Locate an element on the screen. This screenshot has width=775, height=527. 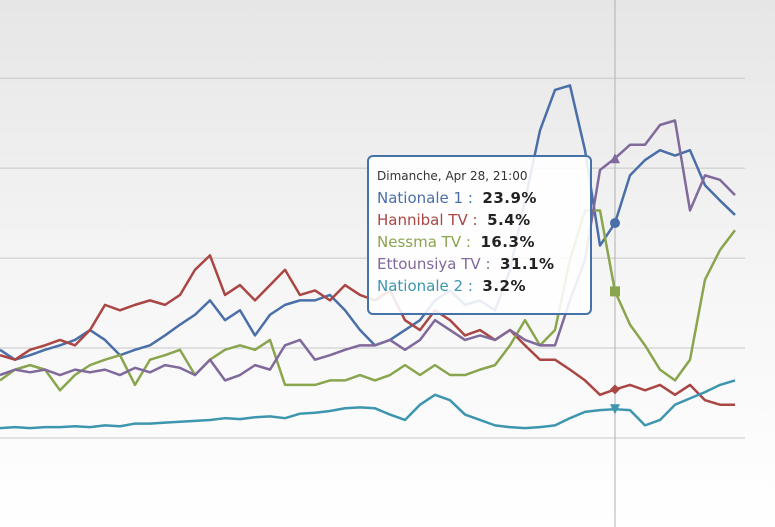
series-name: Nationale 2 is located at coordinates (420, 286).